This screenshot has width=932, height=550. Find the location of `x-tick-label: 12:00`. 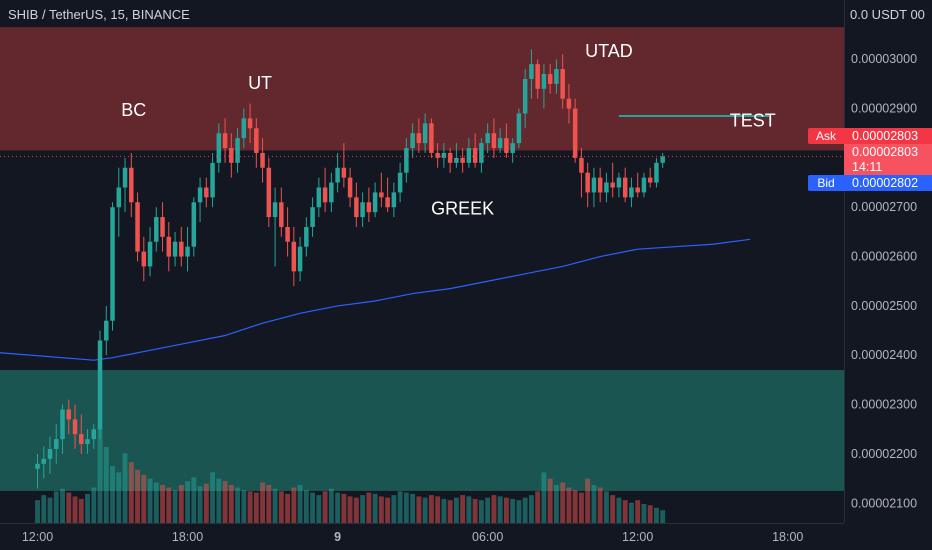

x-tick-label: 12:00 is located at coordinates (637, 537).